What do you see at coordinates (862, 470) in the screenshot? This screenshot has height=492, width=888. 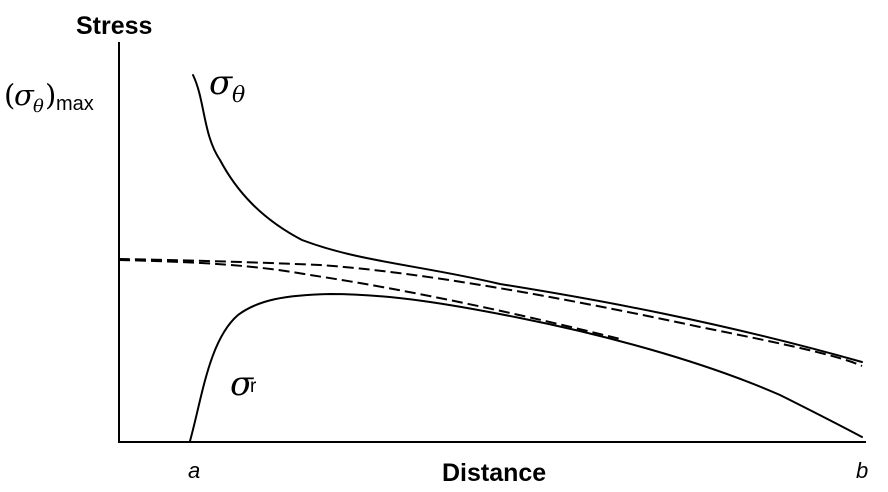 I see `x-end-label: b` at bounding box center [862, 470].